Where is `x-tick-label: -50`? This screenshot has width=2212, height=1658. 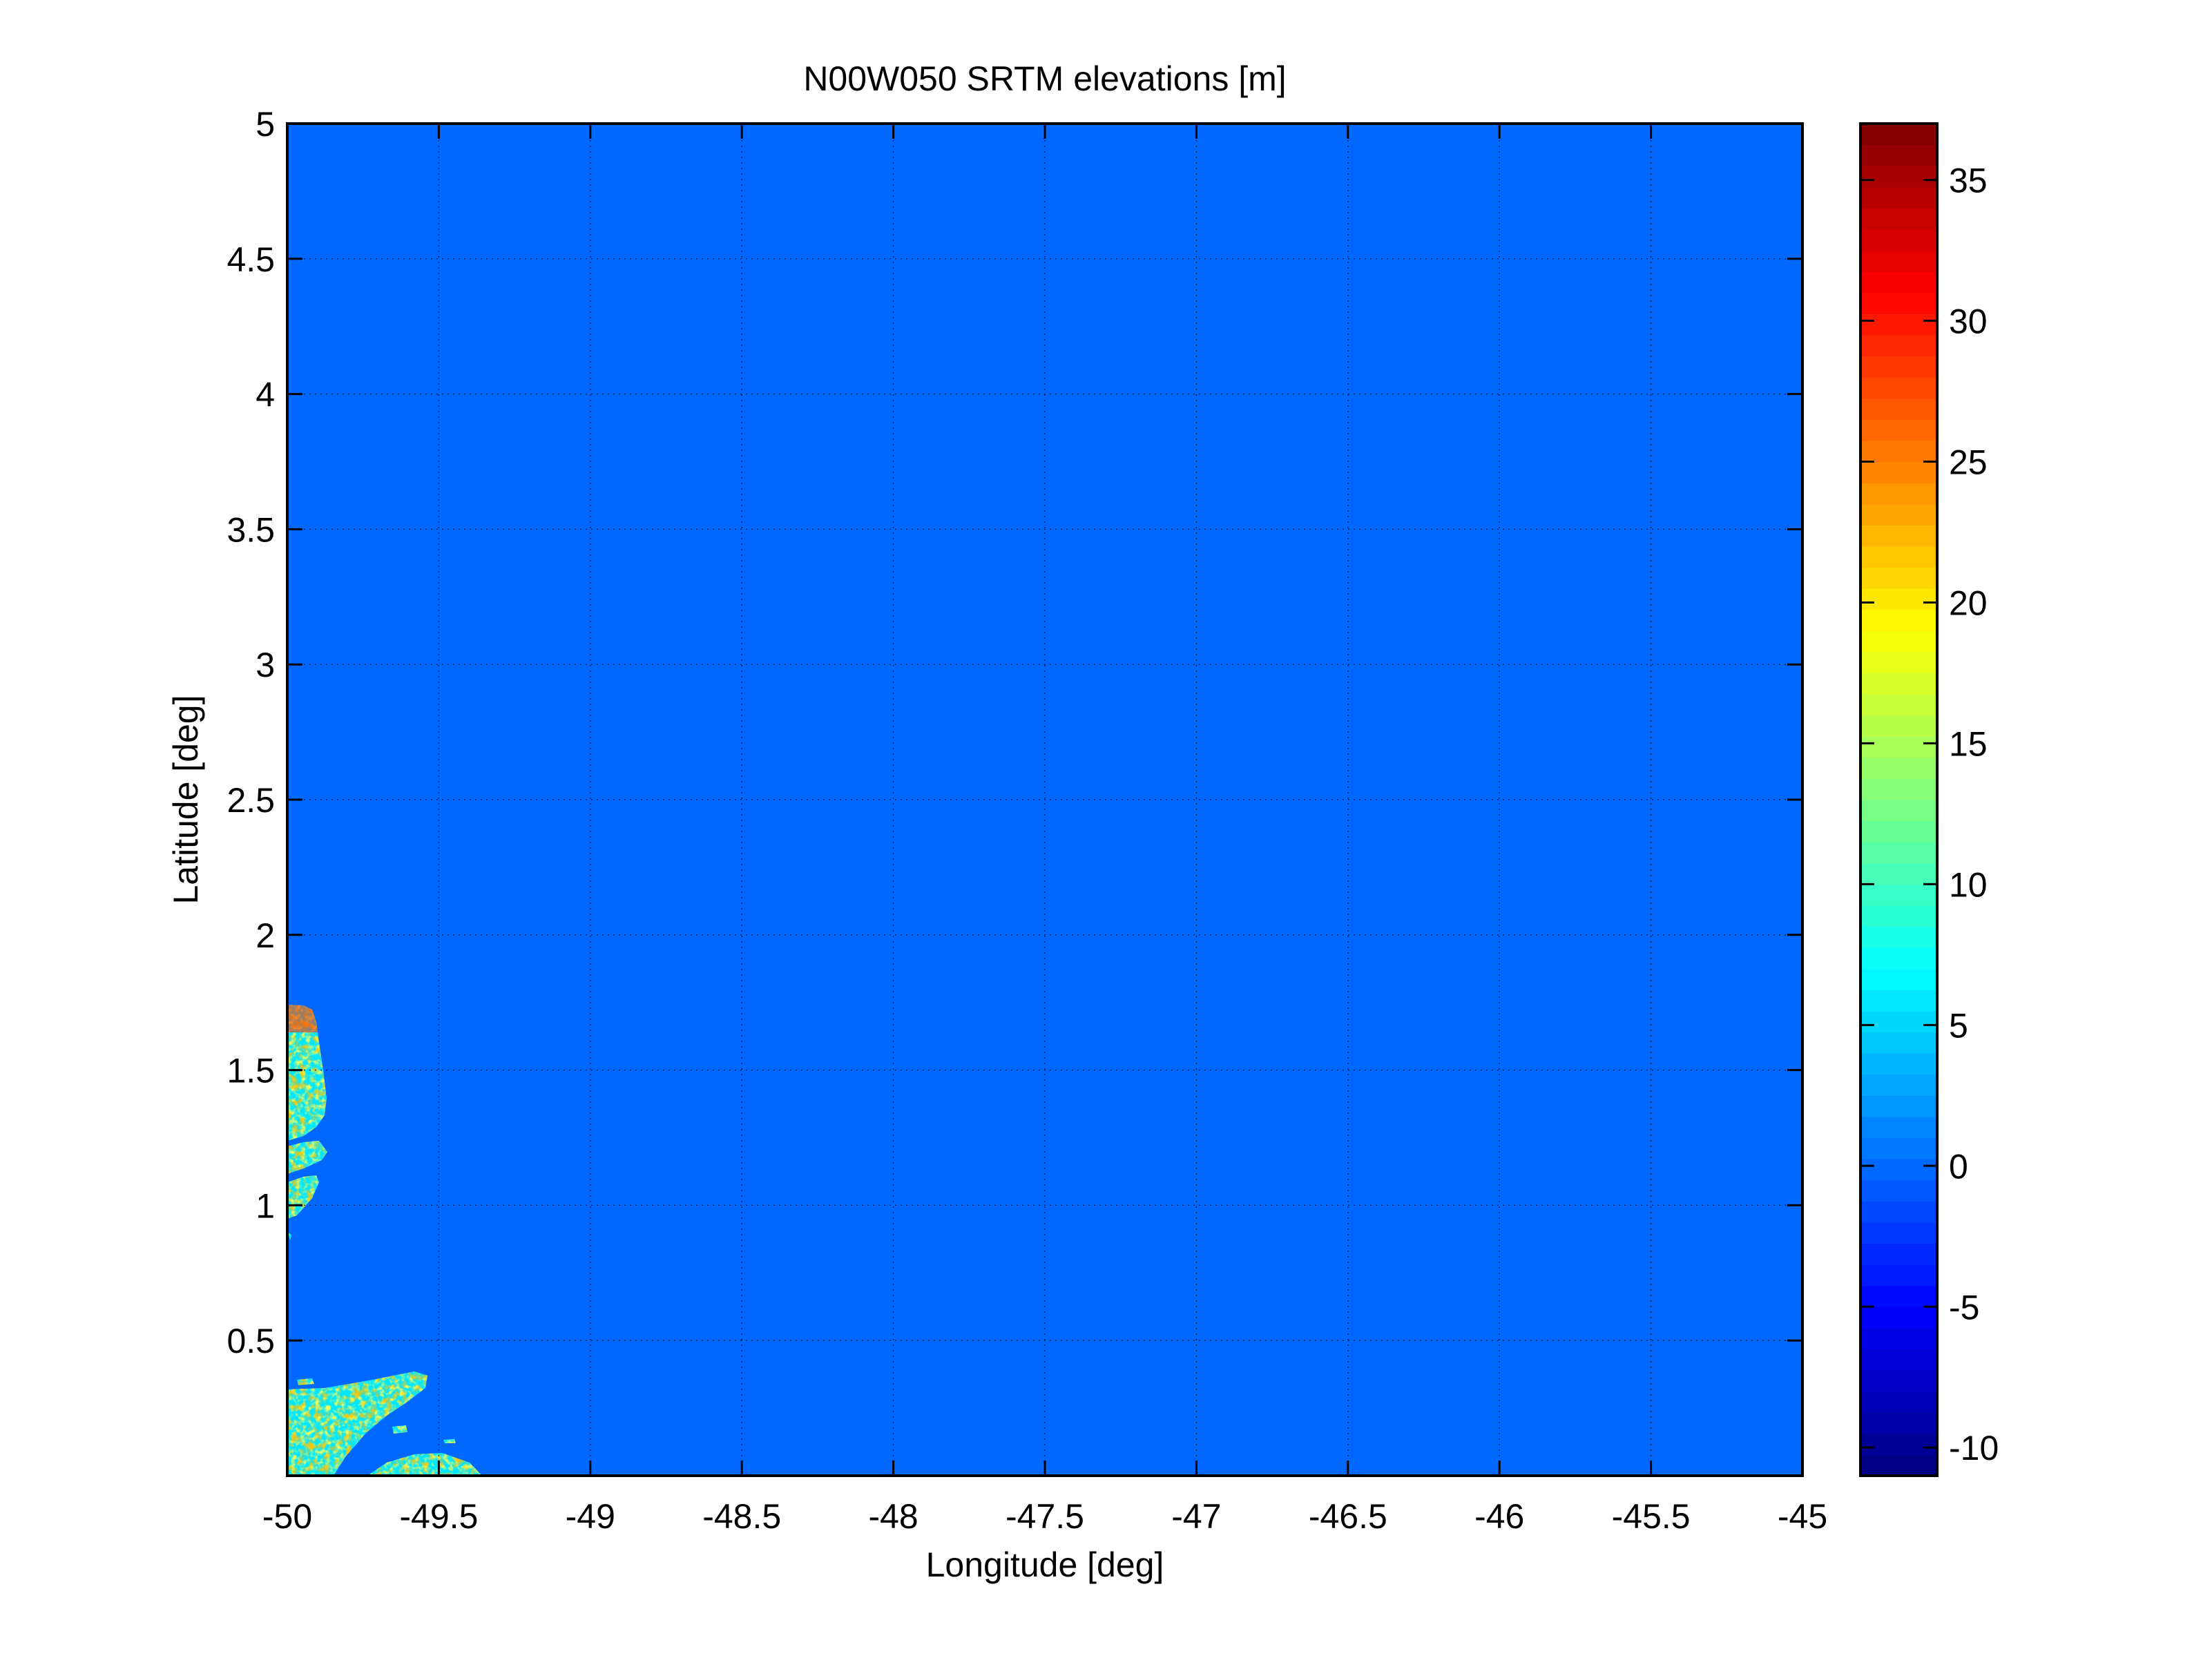
x-tick-label: -50 is located at coordinates (287, 1516).